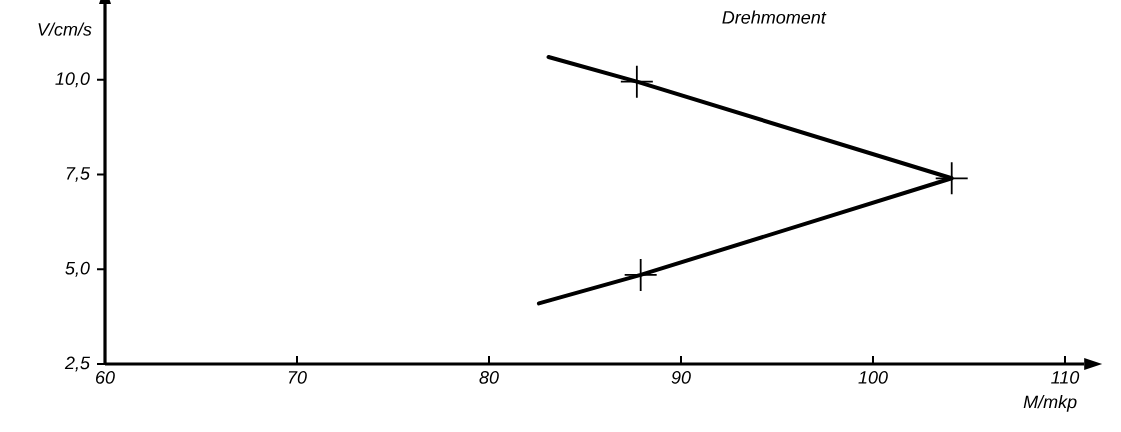 This screenshot has width=1121, height=432. Describe the element at coordinates (489, 377) in the screenshot. I see `x-tick-label: 80` at that location.